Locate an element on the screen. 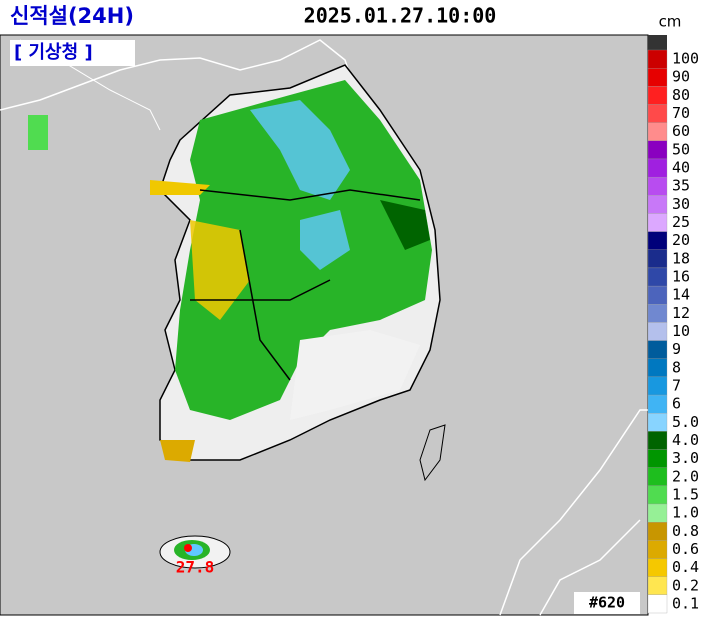  snow-area-dark is located at coordinates (405, 225).